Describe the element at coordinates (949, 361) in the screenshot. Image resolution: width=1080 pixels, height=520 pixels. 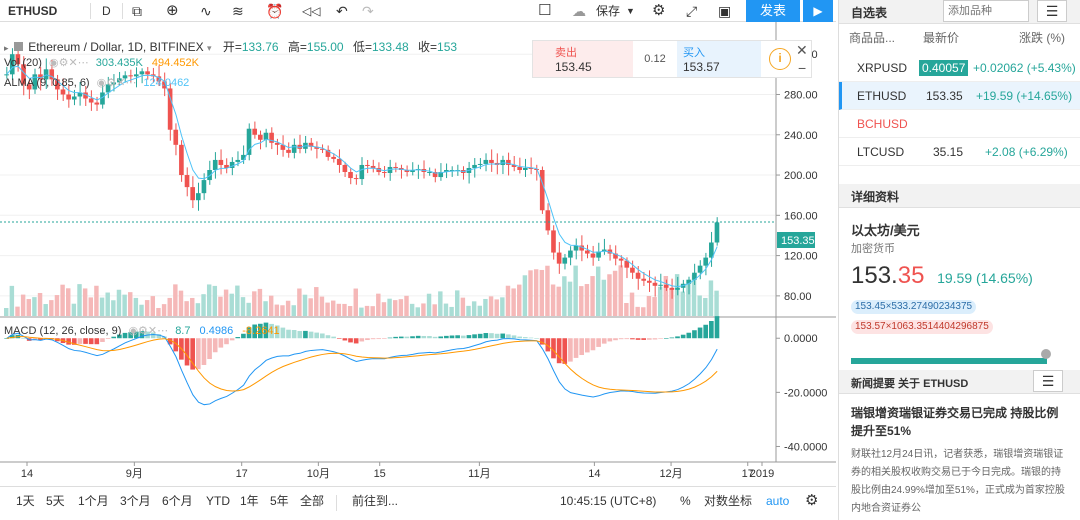
I see `range-bar` at that location.